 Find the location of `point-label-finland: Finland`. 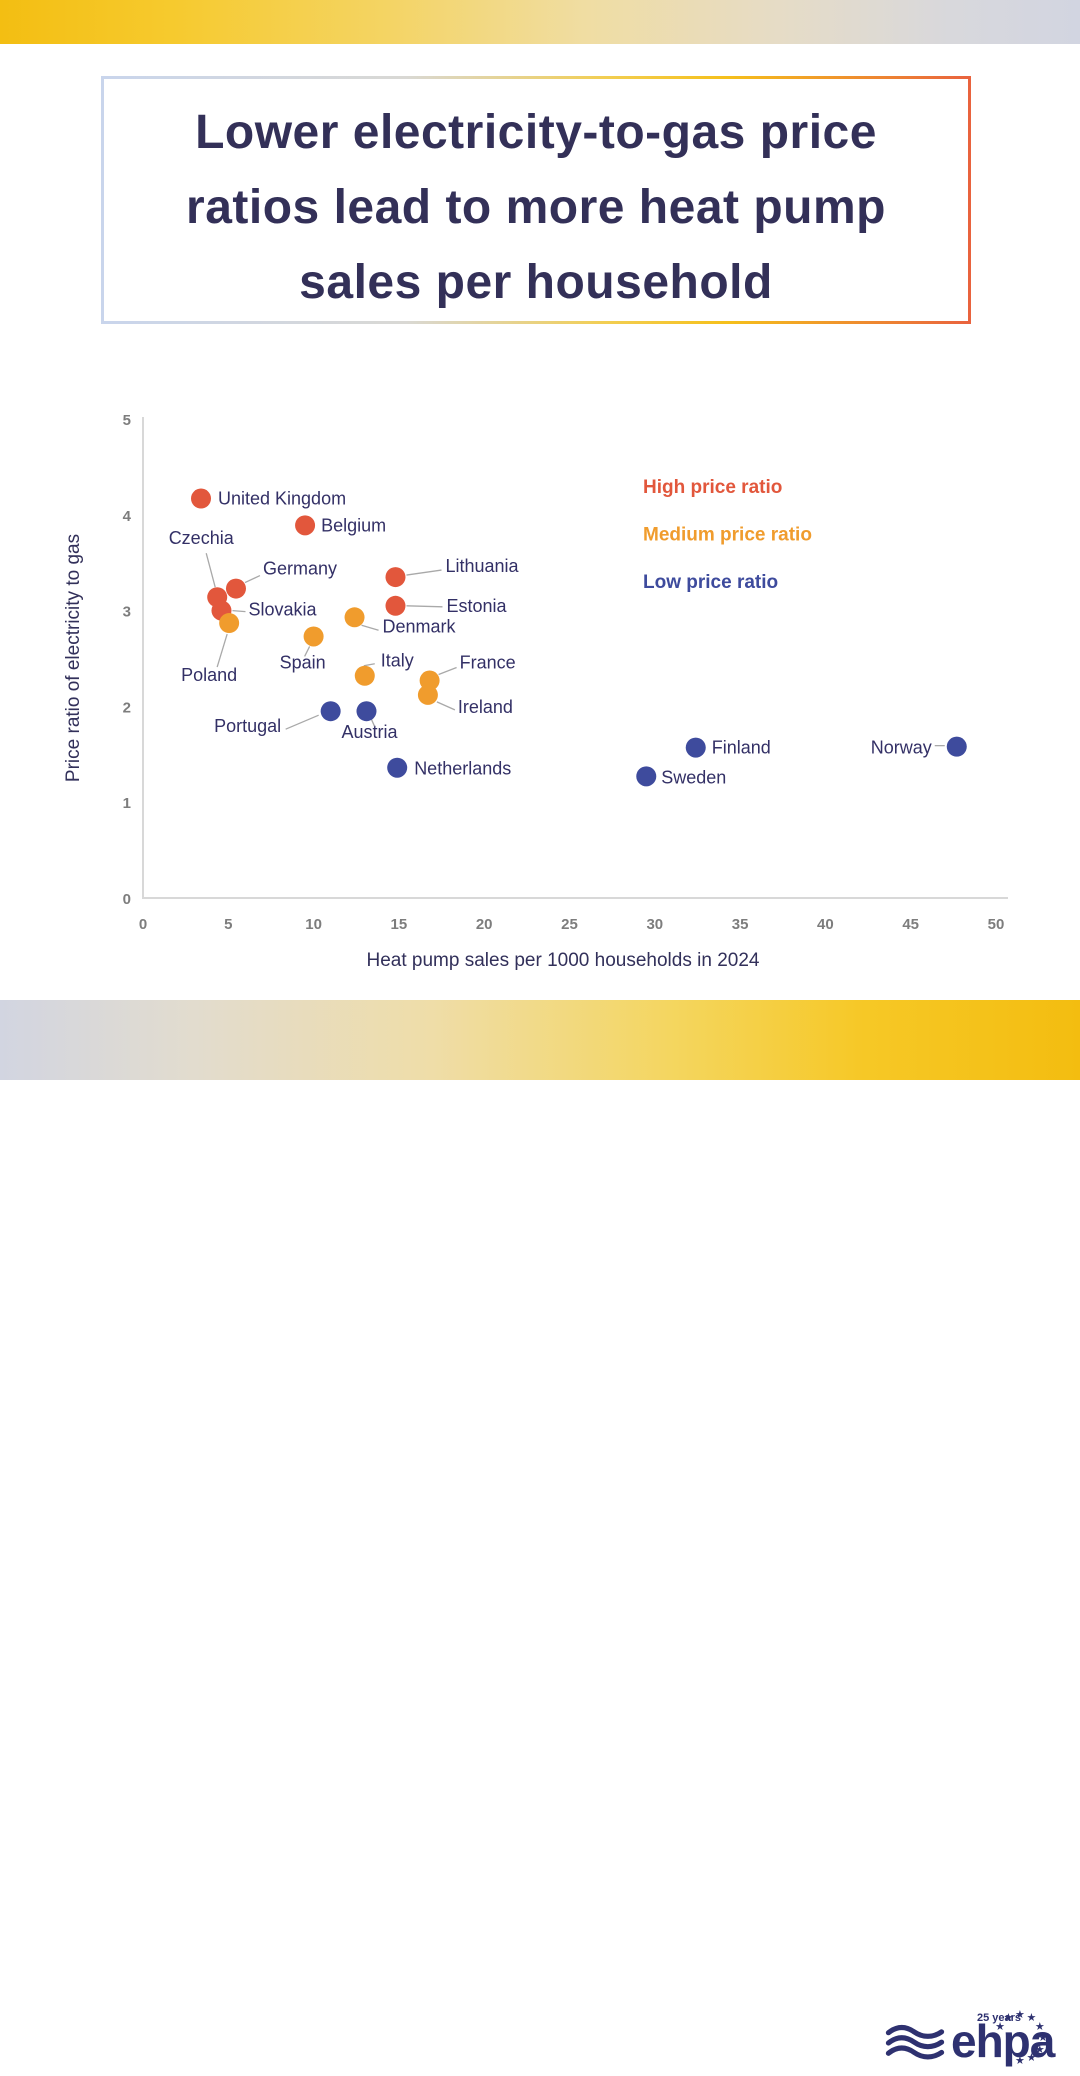

point-label-finland: Finland is located at coordinates (741, 748).